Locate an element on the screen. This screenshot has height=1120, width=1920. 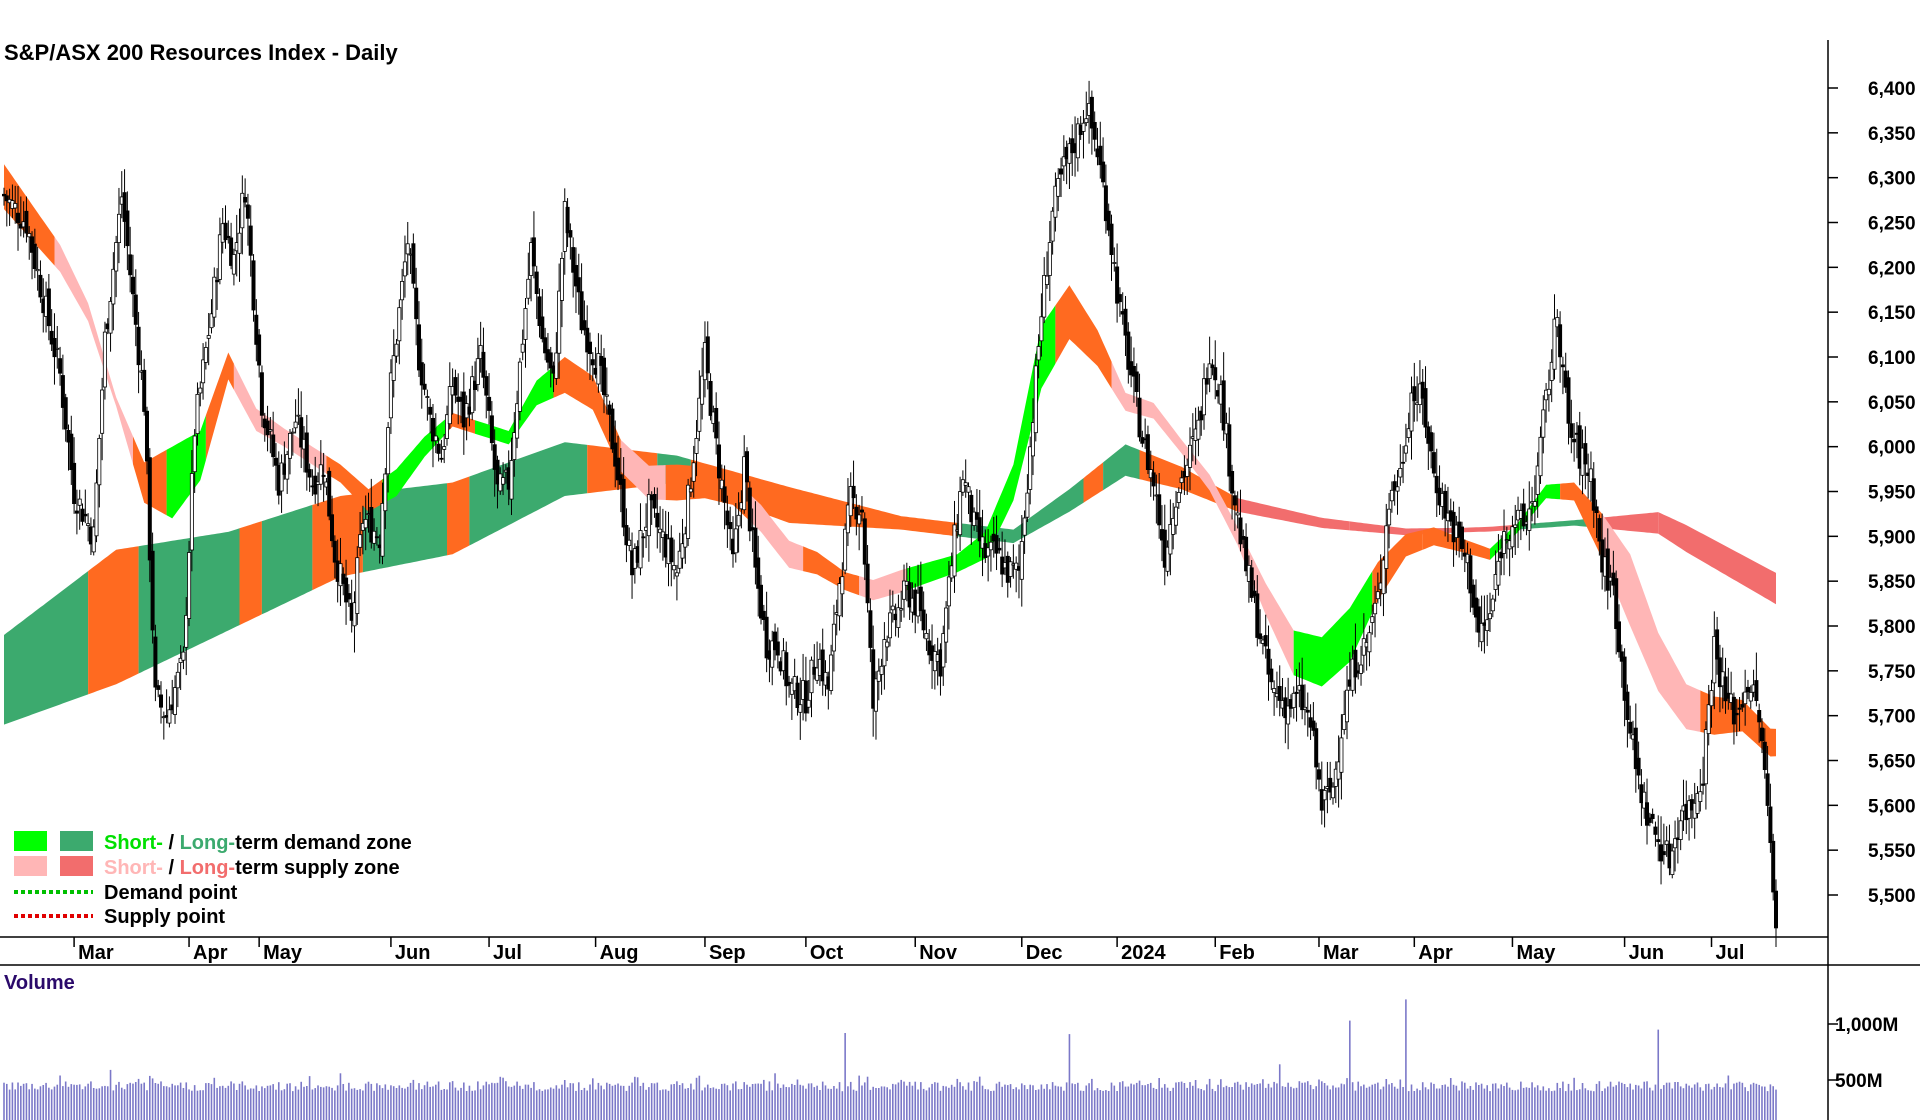
y-tick-label: 6,050 is located at coordinates (1892, 403).